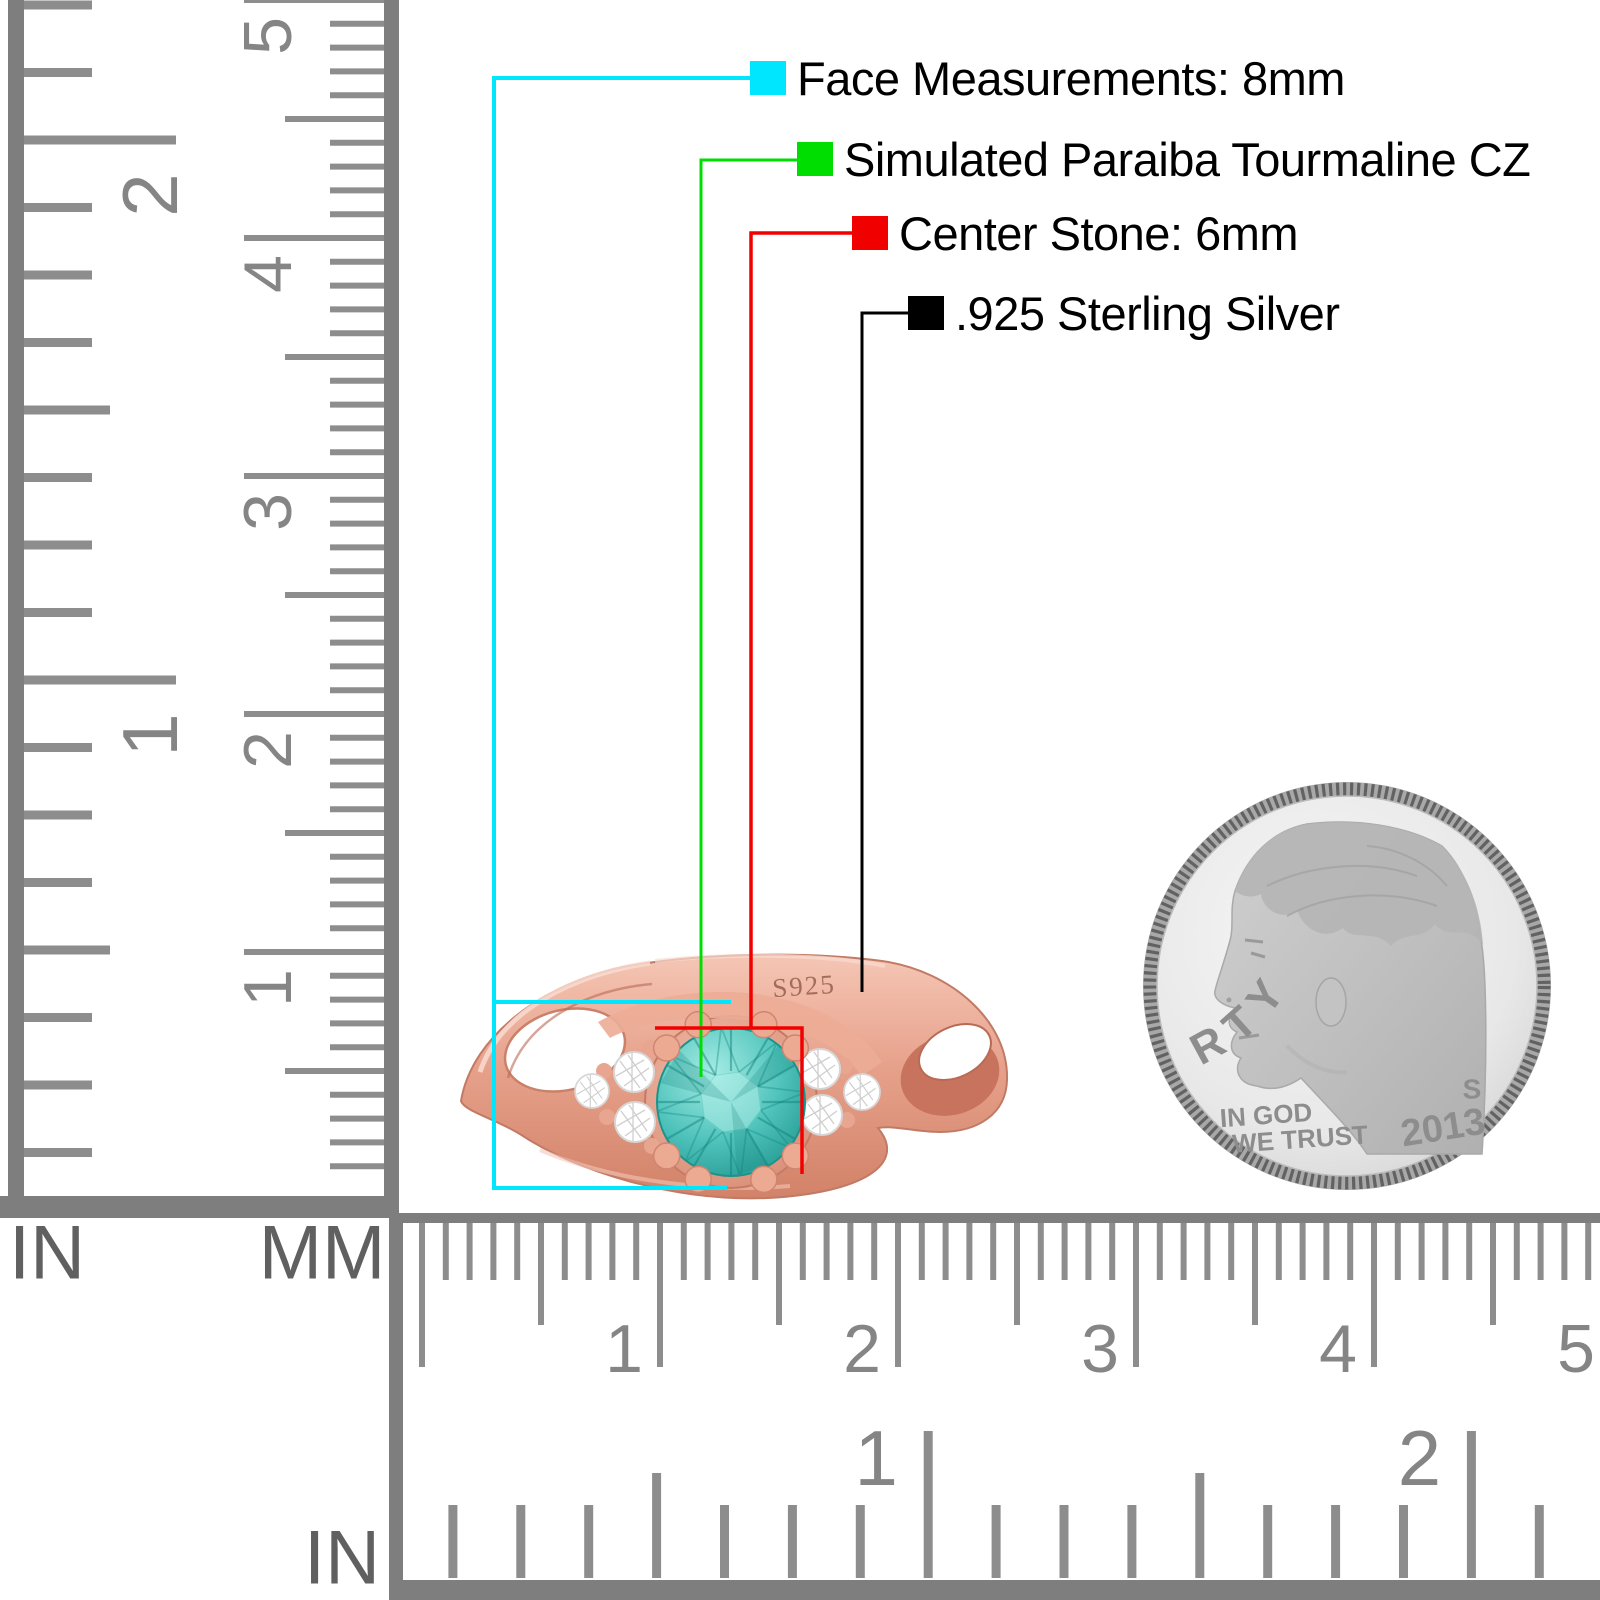 The width and height of the screenshot is (1600, 1600). What do you see at coordinates (955, 1052) in the screenshot?
I see `band-right-opening` at bounding box center [955, 1052].